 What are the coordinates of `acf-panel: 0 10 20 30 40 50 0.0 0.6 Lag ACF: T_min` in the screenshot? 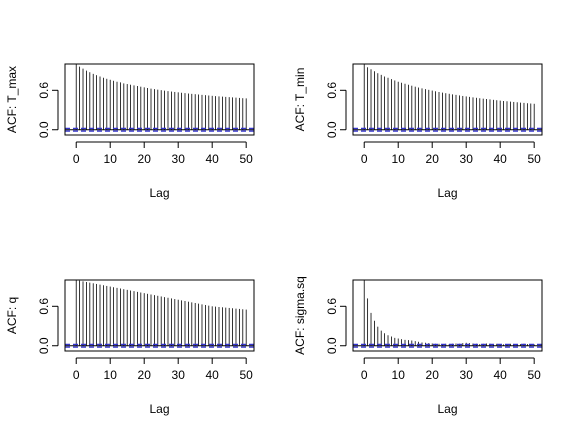 It's located at (418, 131).